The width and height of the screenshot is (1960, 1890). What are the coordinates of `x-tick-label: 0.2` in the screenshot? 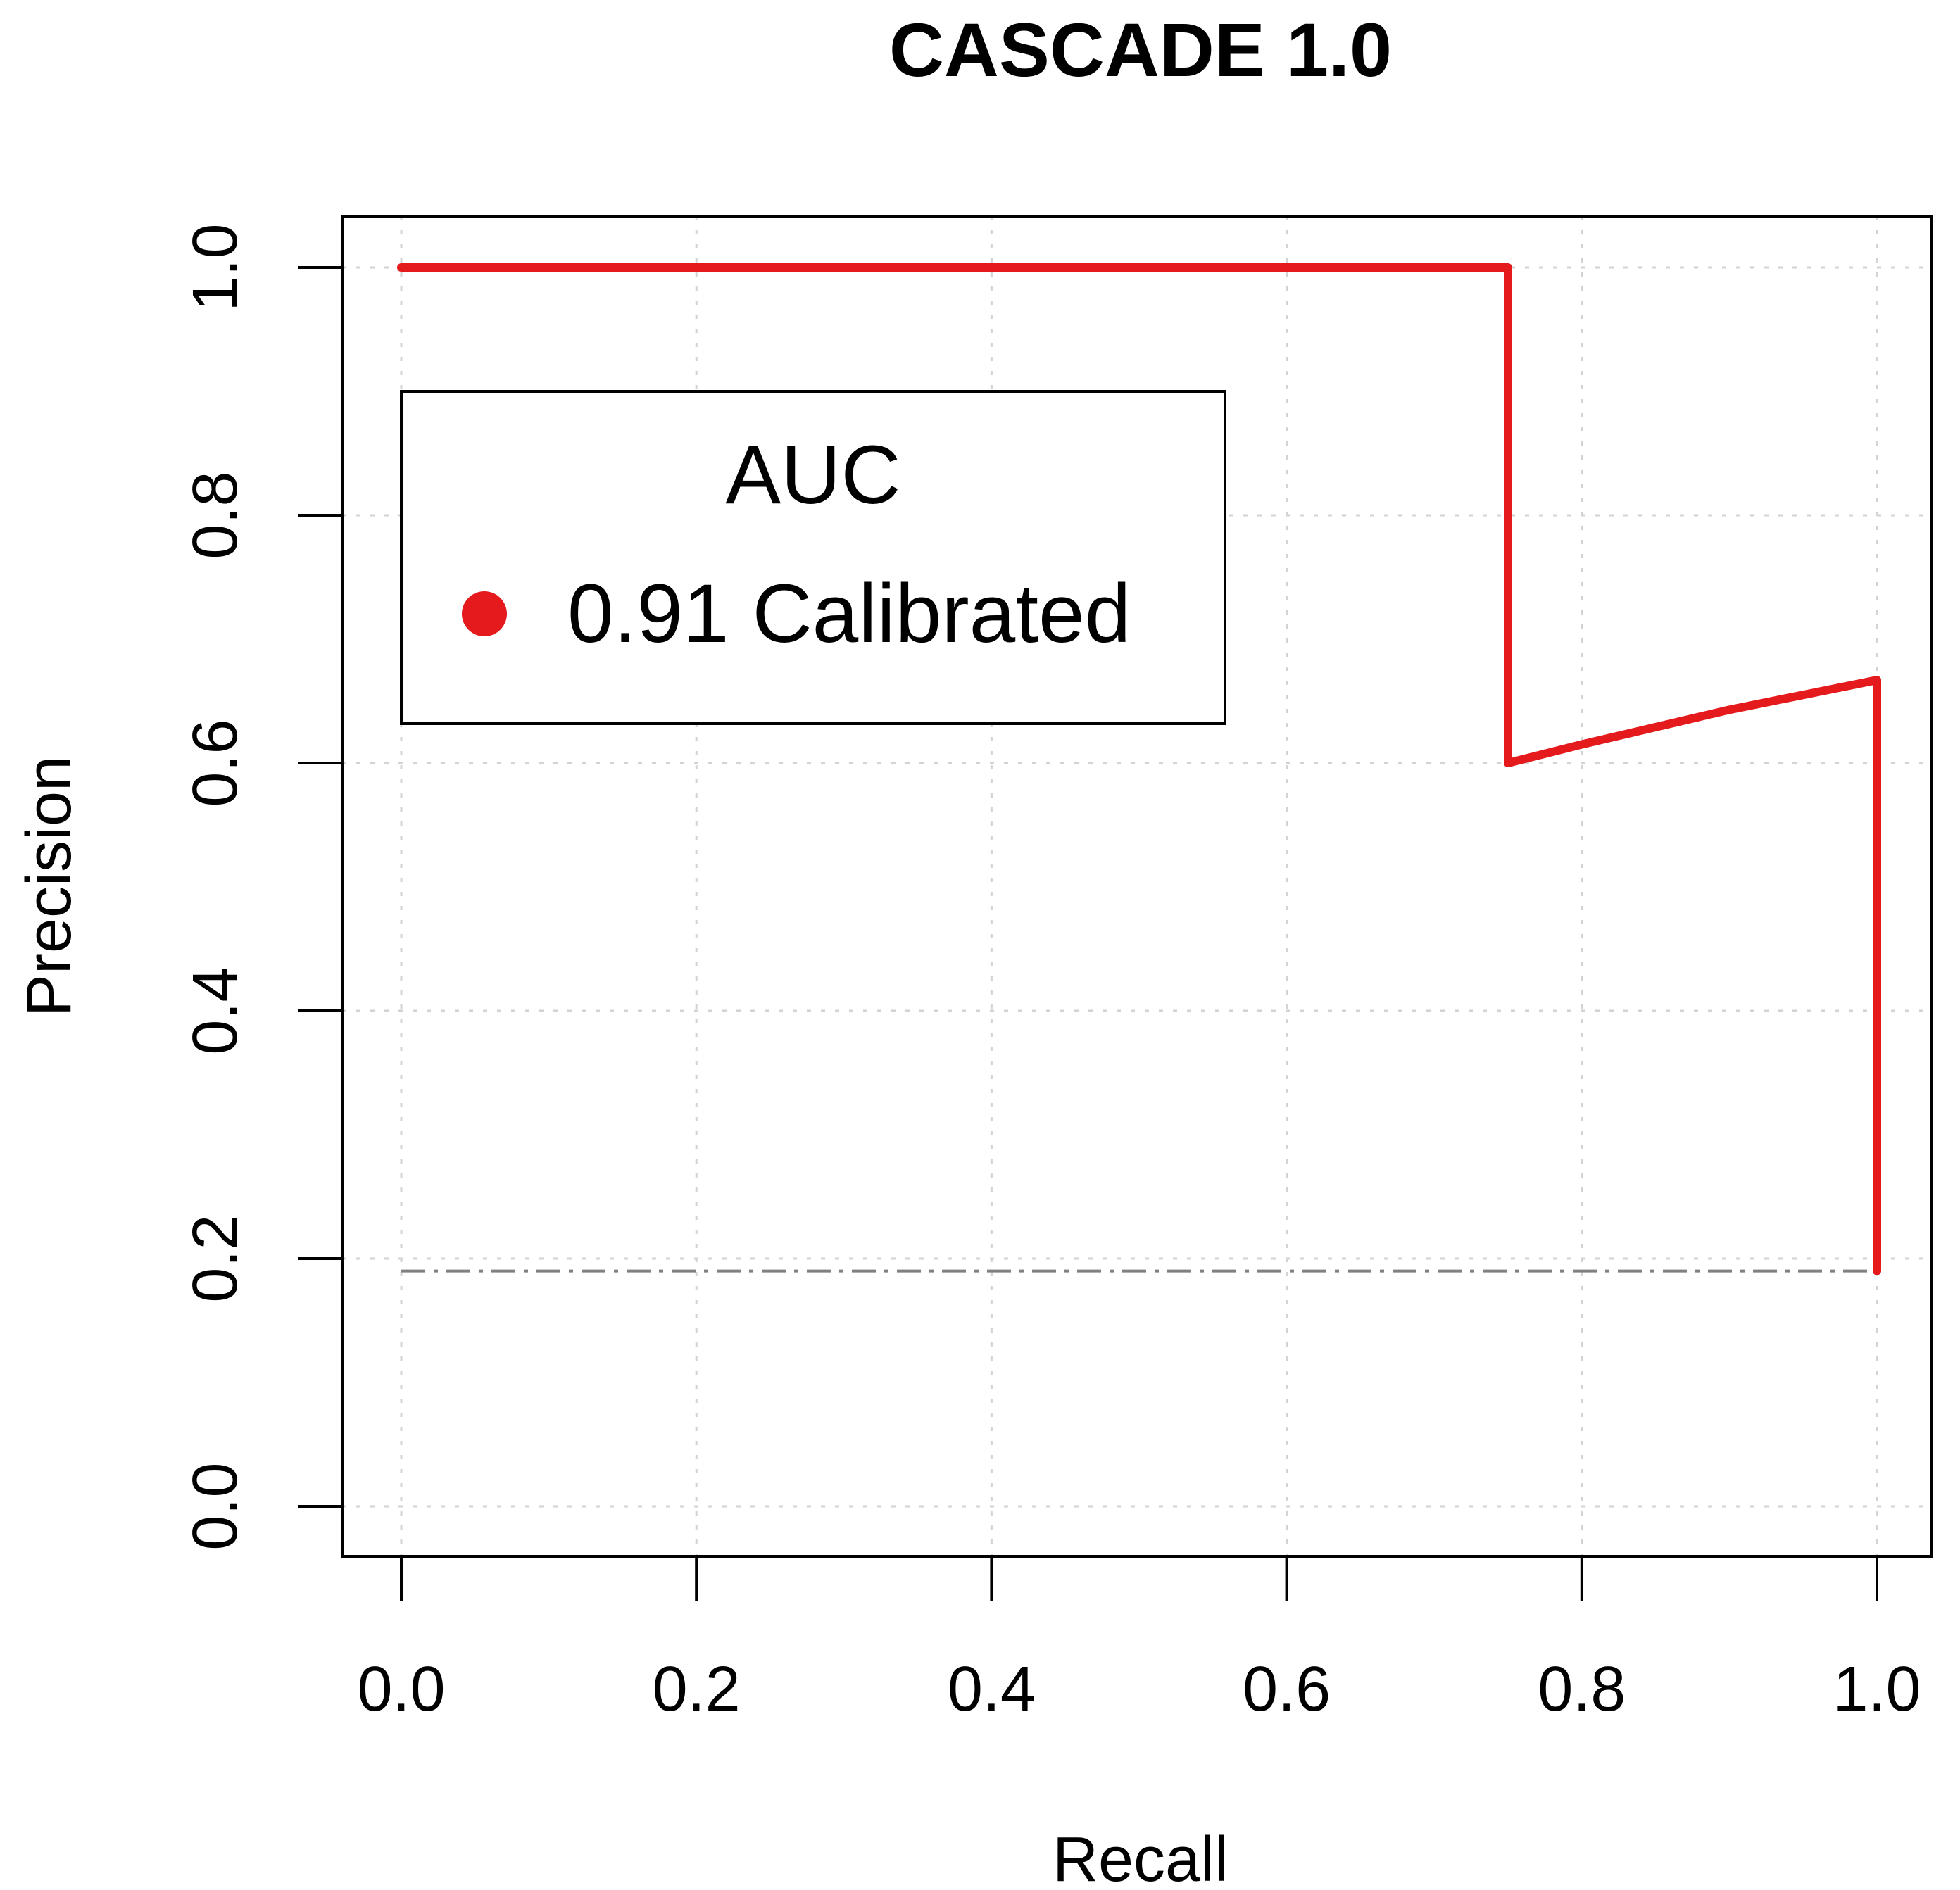 It's located at (697, 1689).